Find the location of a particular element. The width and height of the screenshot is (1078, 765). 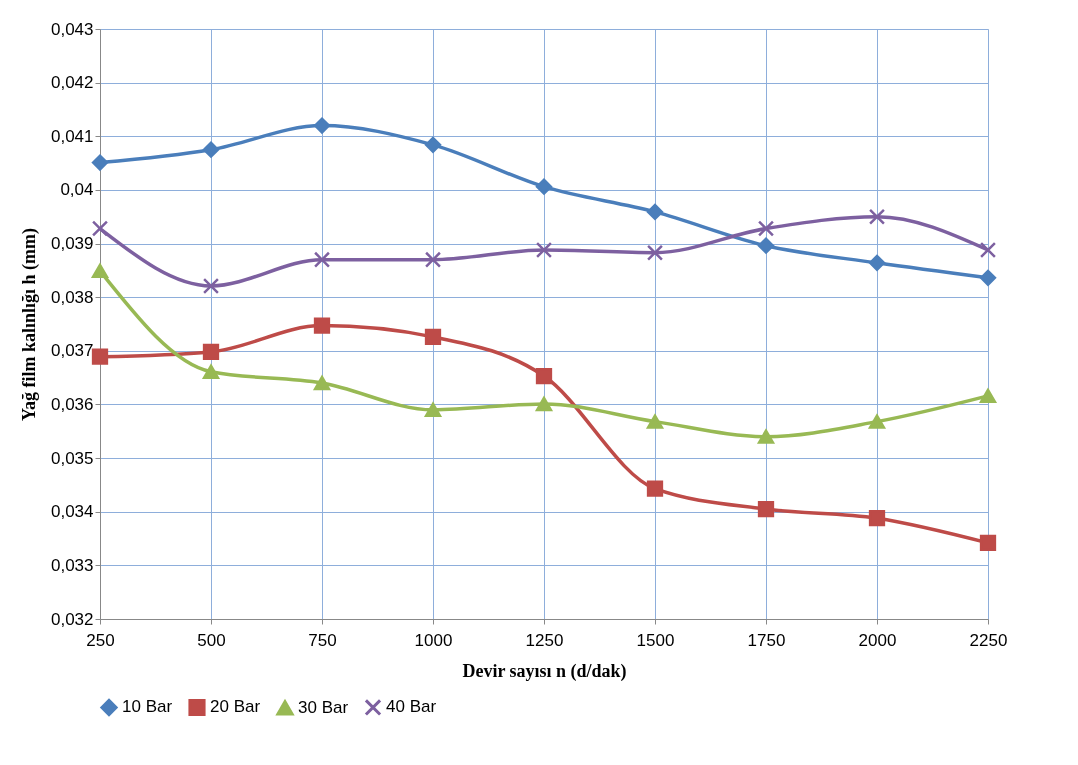

legend-label: 20 Bar is located at coordinates (235, 707).